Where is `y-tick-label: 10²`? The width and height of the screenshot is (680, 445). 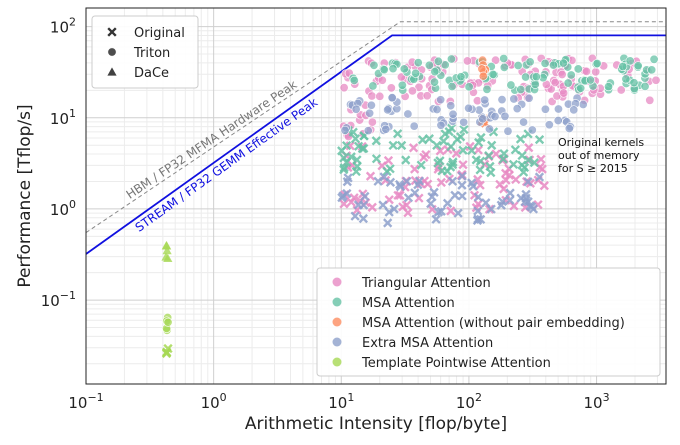
y-tick-label: 10² is located at coordinates (63, 26).